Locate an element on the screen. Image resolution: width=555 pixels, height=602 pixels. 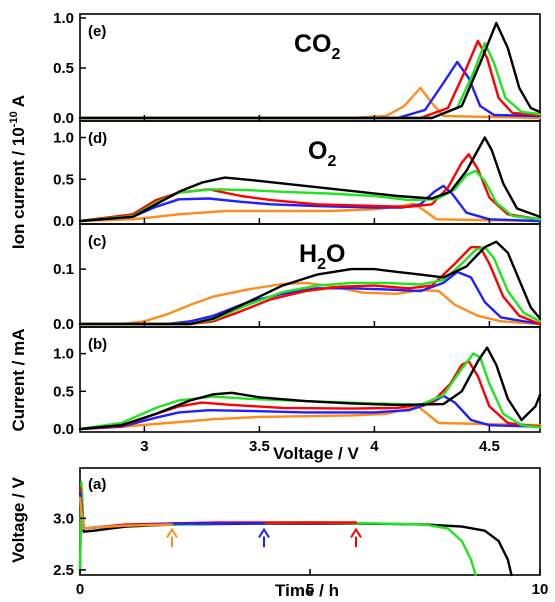
gas-label-o2: O2 is located at coordinates (322, 153).